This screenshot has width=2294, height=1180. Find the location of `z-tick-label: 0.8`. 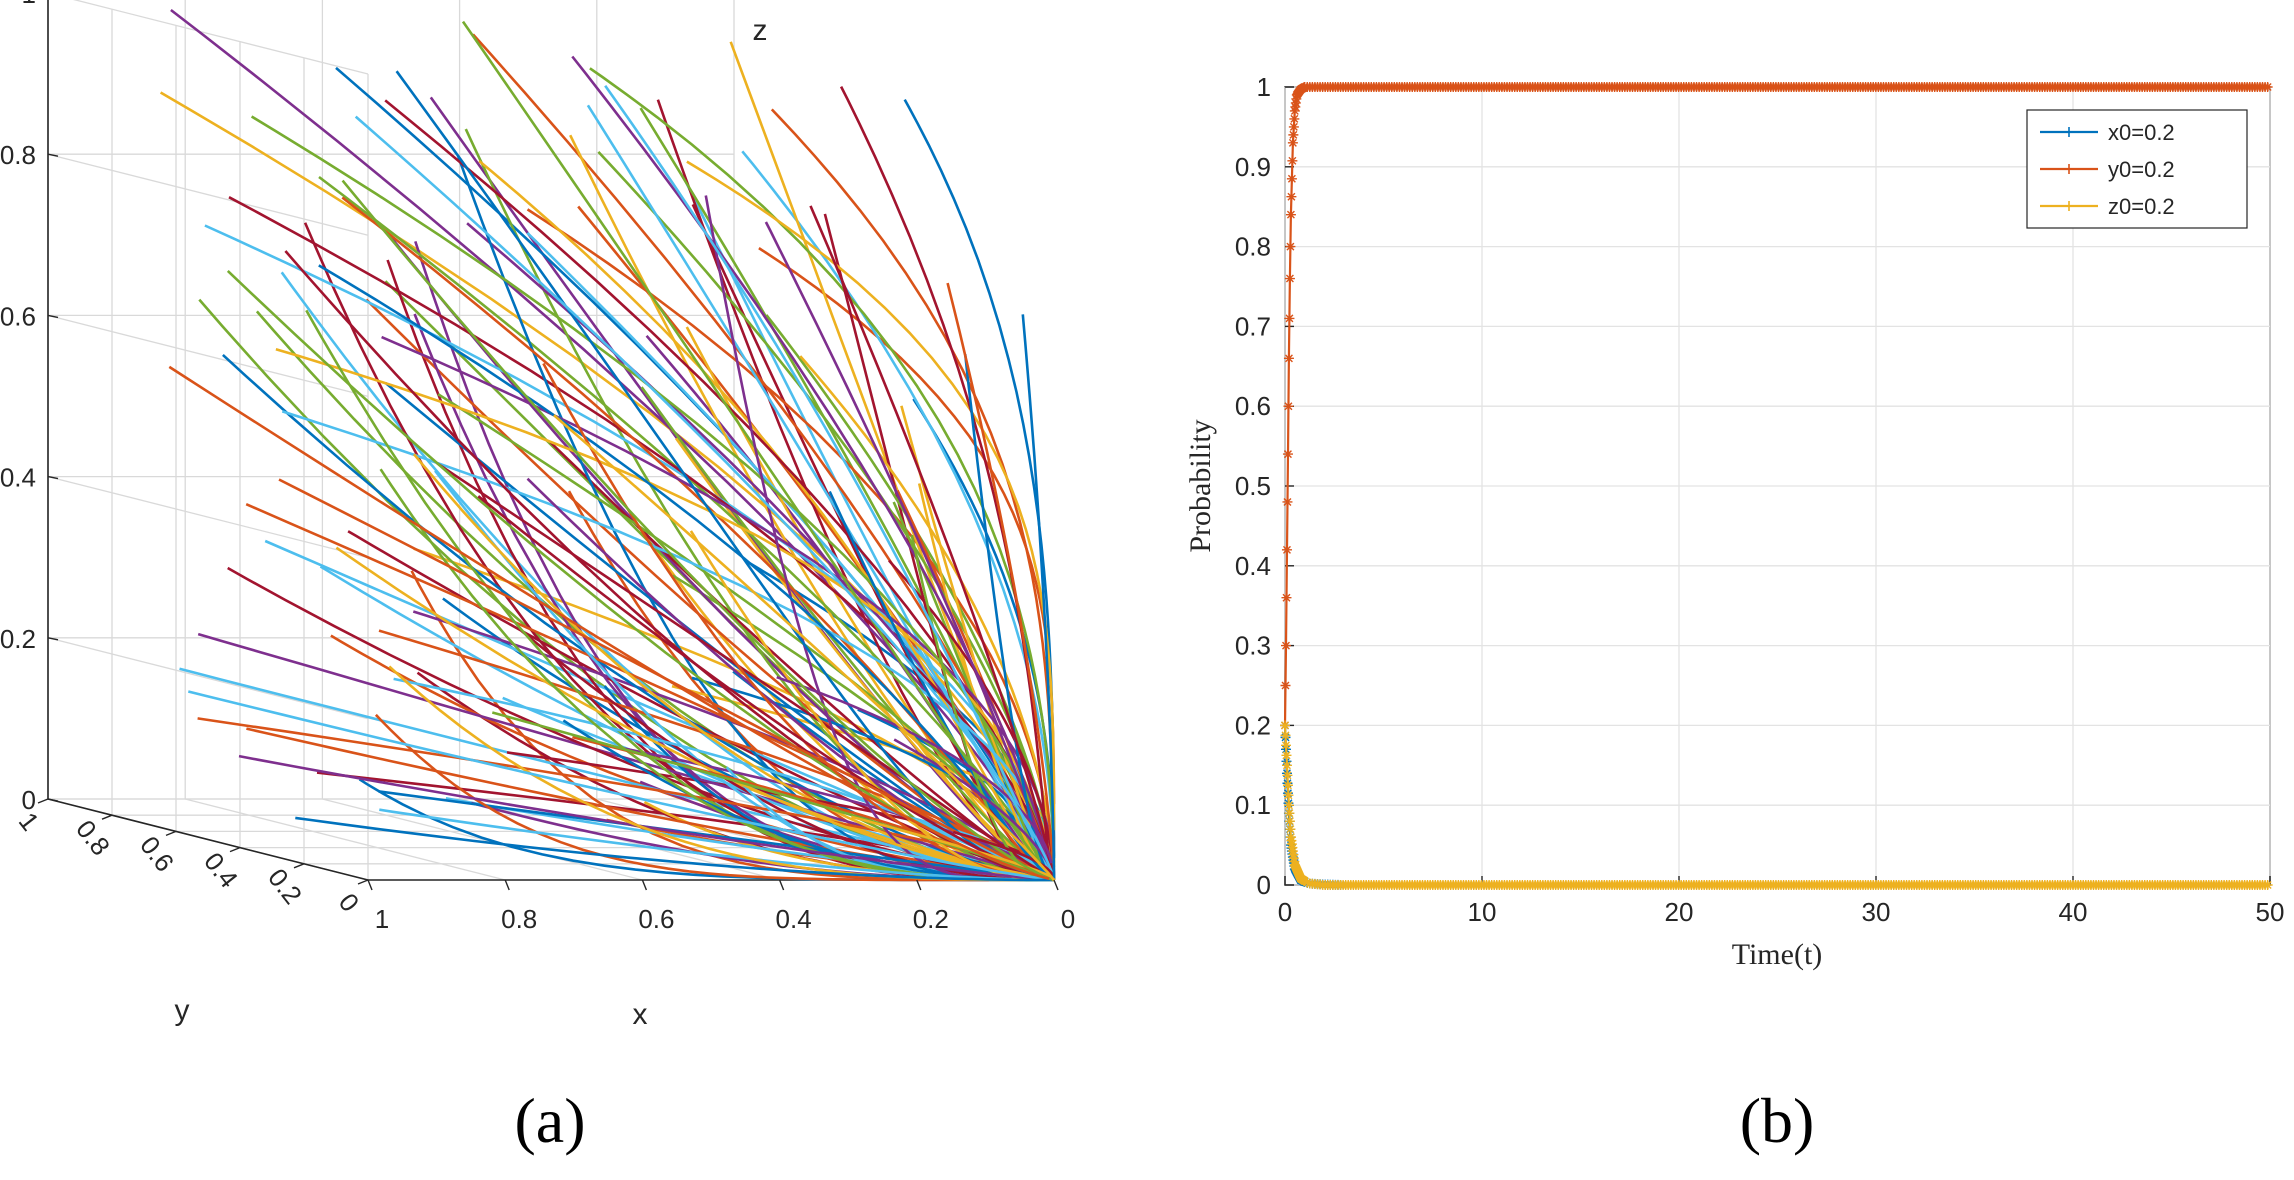

z-tick-label: 0.8 is located at coordinates (18, 155).